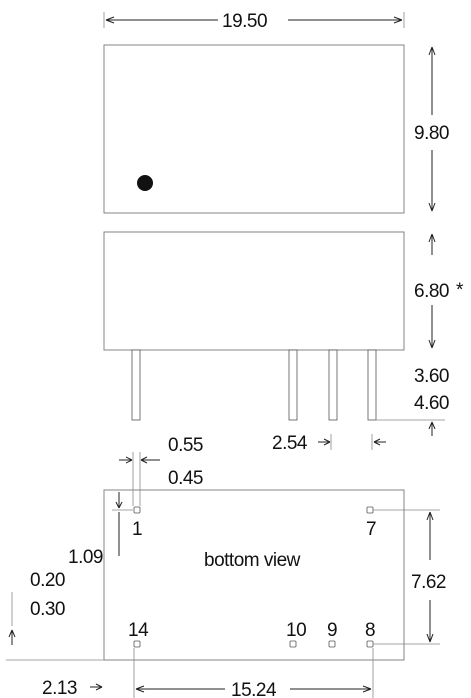  Describe the element at coordinates (185, 478) in the screenshot. I see `pin-width-b-label: 0.45` at that location.